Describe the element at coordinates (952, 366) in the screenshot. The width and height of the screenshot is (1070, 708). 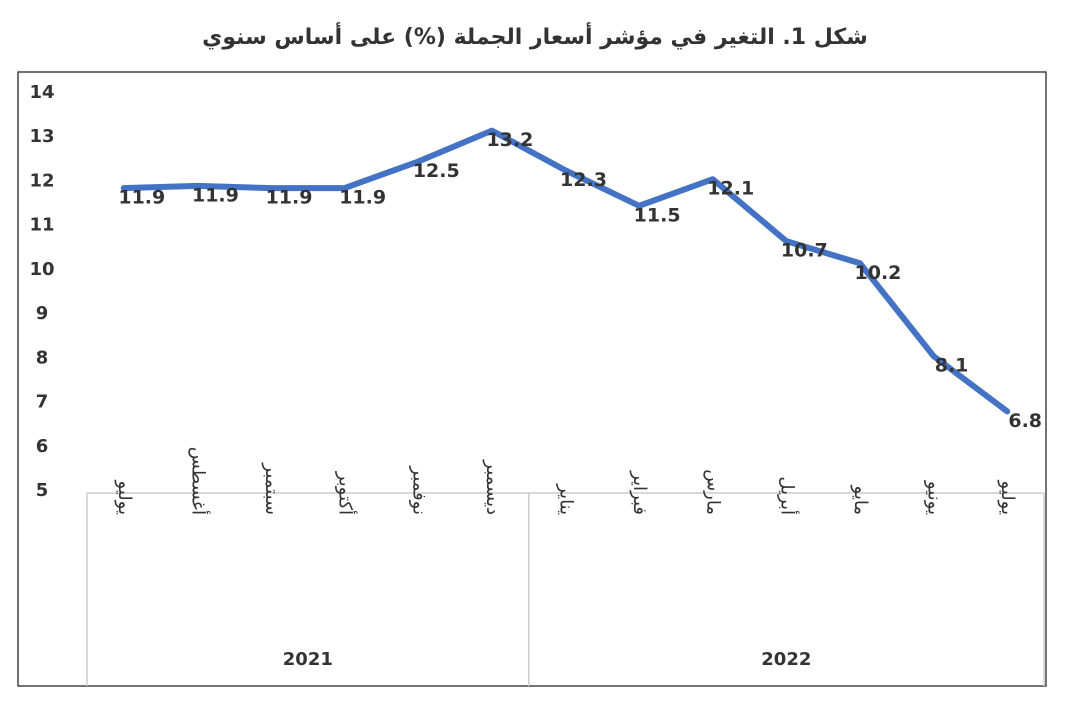
I see `data-label: 8.1` at that location.